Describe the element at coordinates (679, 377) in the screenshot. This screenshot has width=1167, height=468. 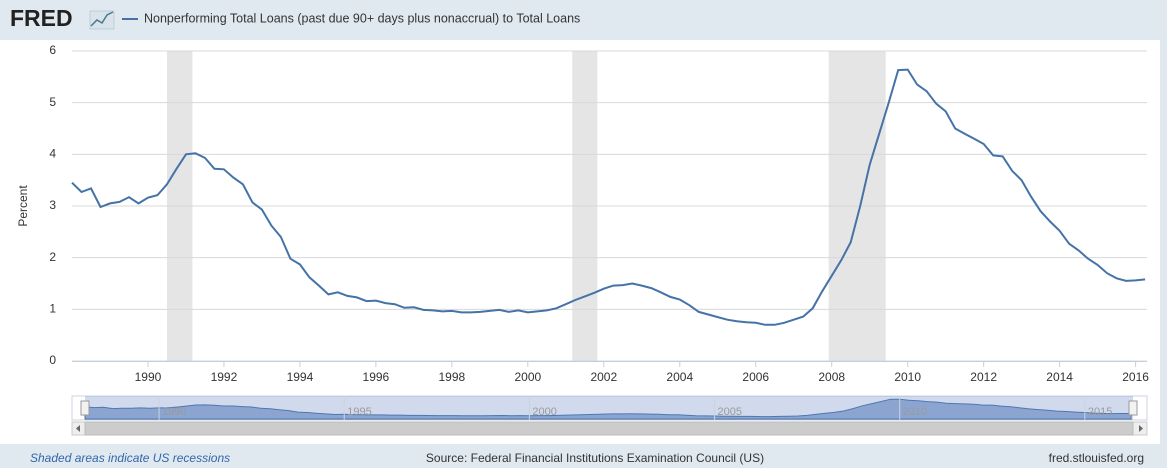
I see `x-tick-label: 2004` at that location.